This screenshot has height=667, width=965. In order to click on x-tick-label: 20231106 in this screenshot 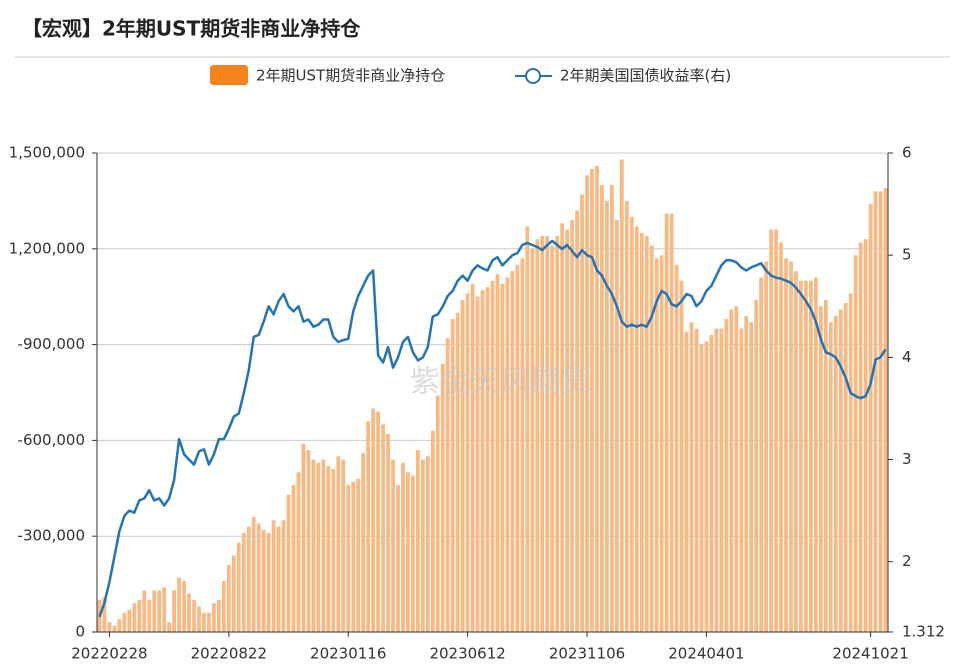, I will do `click(587, 654)`.